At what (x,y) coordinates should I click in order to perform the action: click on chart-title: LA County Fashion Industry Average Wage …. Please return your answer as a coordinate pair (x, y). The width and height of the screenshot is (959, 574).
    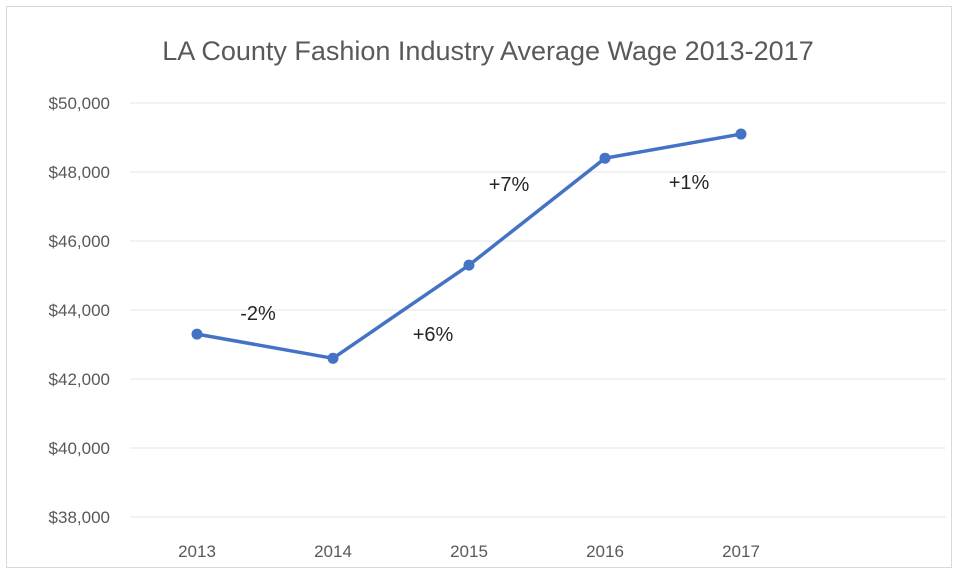
    Looking at the image, I should click on (487, 51).